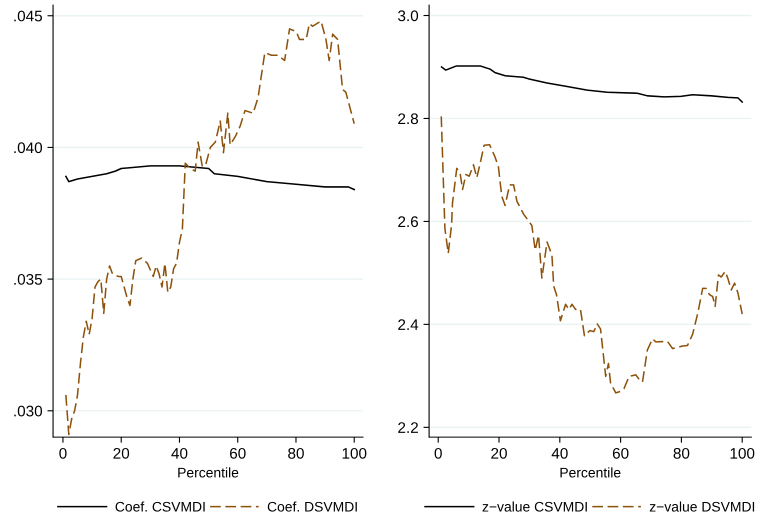 The image size is (769, 521). I want to click on legend-label: Coef. DSVMDI, so click(312, 506).